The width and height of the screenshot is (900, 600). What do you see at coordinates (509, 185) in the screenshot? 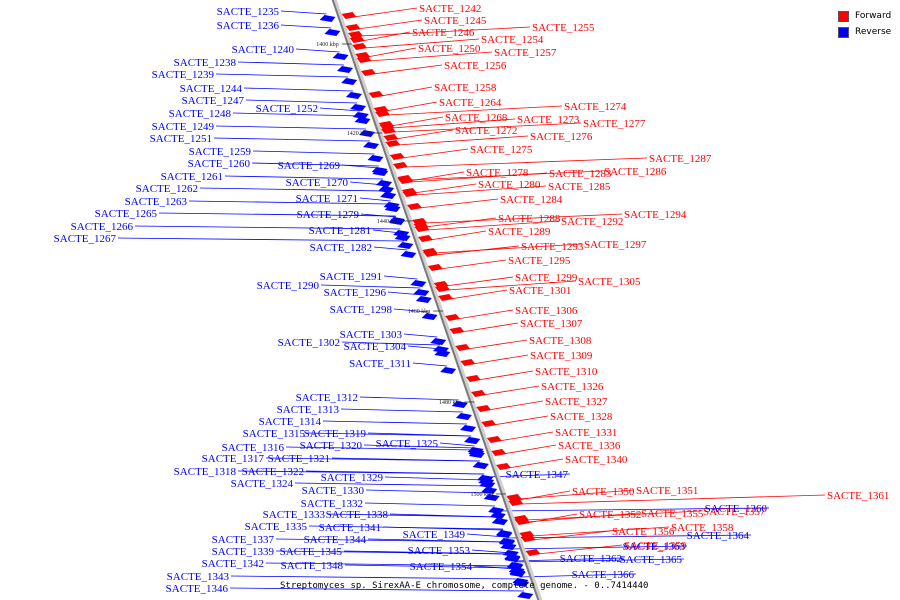
I see `forward-gene-label: SACTE_1280` at bounding box center [509, 185].